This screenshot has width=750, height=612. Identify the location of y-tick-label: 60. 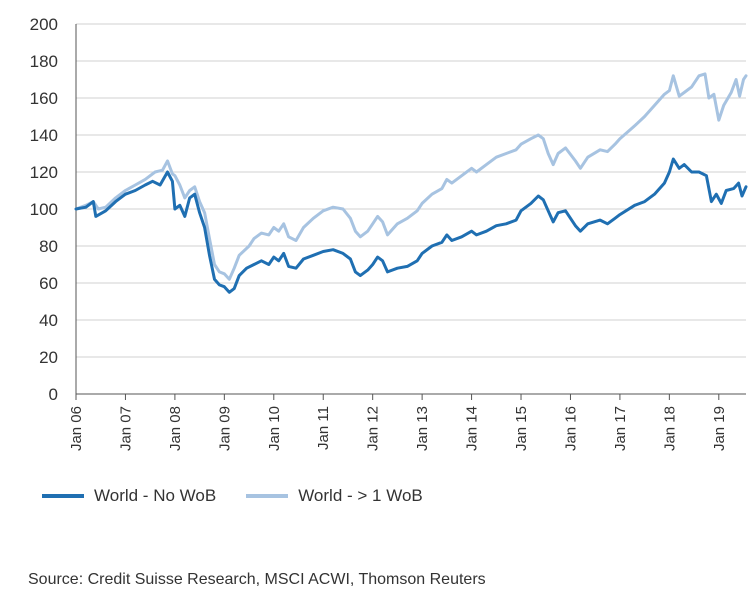
(48, 283).